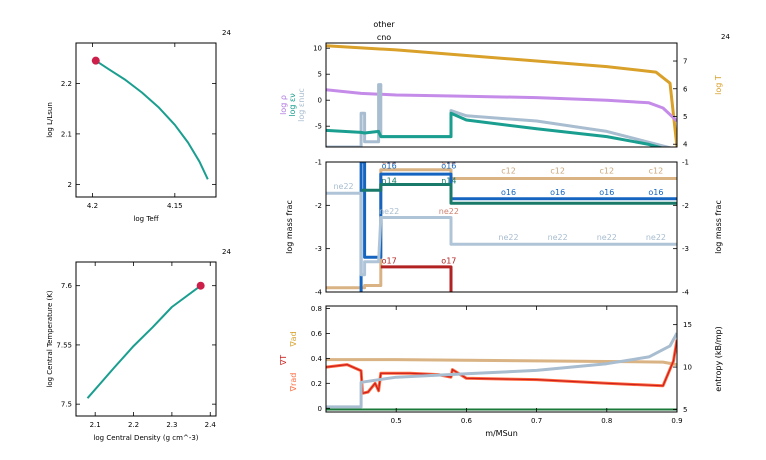 The image size is (766, 460). I want to click on profile-bottom-left-label: ∇ad, so click(293, 339).